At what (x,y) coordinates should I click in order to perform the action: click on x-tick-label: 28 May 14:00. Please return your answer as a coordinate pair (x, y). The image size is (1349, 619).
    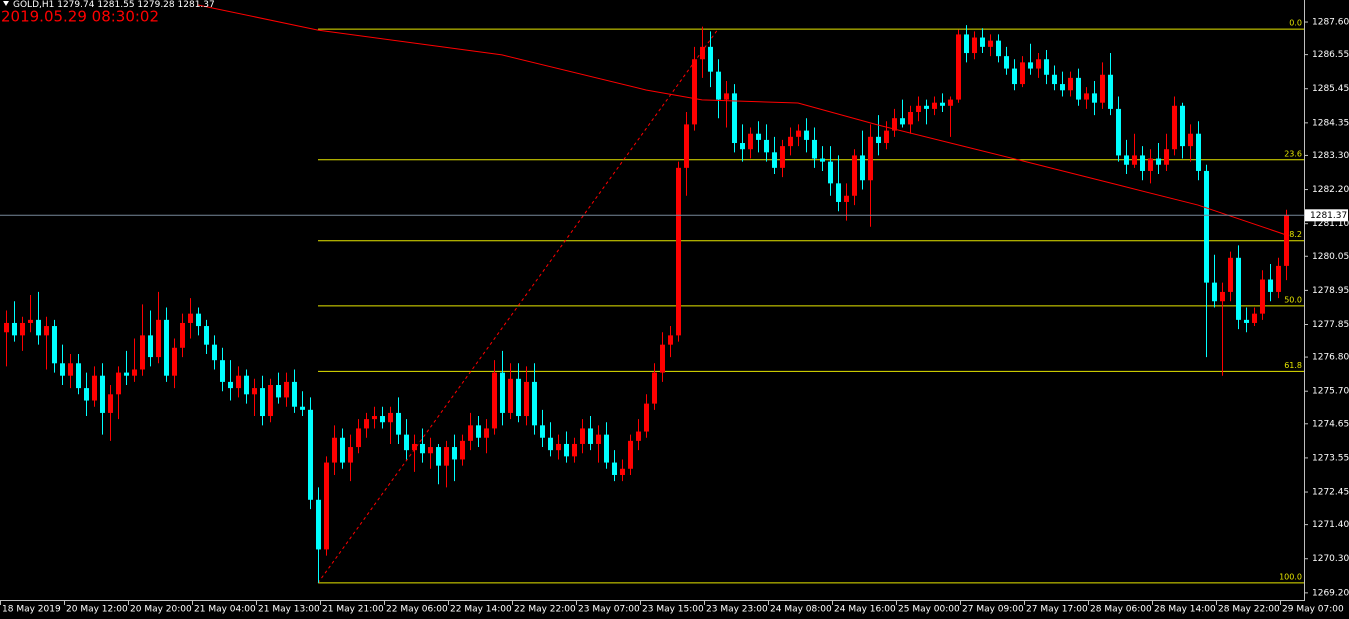
    Looking at the image, I should click on (1185, 610).